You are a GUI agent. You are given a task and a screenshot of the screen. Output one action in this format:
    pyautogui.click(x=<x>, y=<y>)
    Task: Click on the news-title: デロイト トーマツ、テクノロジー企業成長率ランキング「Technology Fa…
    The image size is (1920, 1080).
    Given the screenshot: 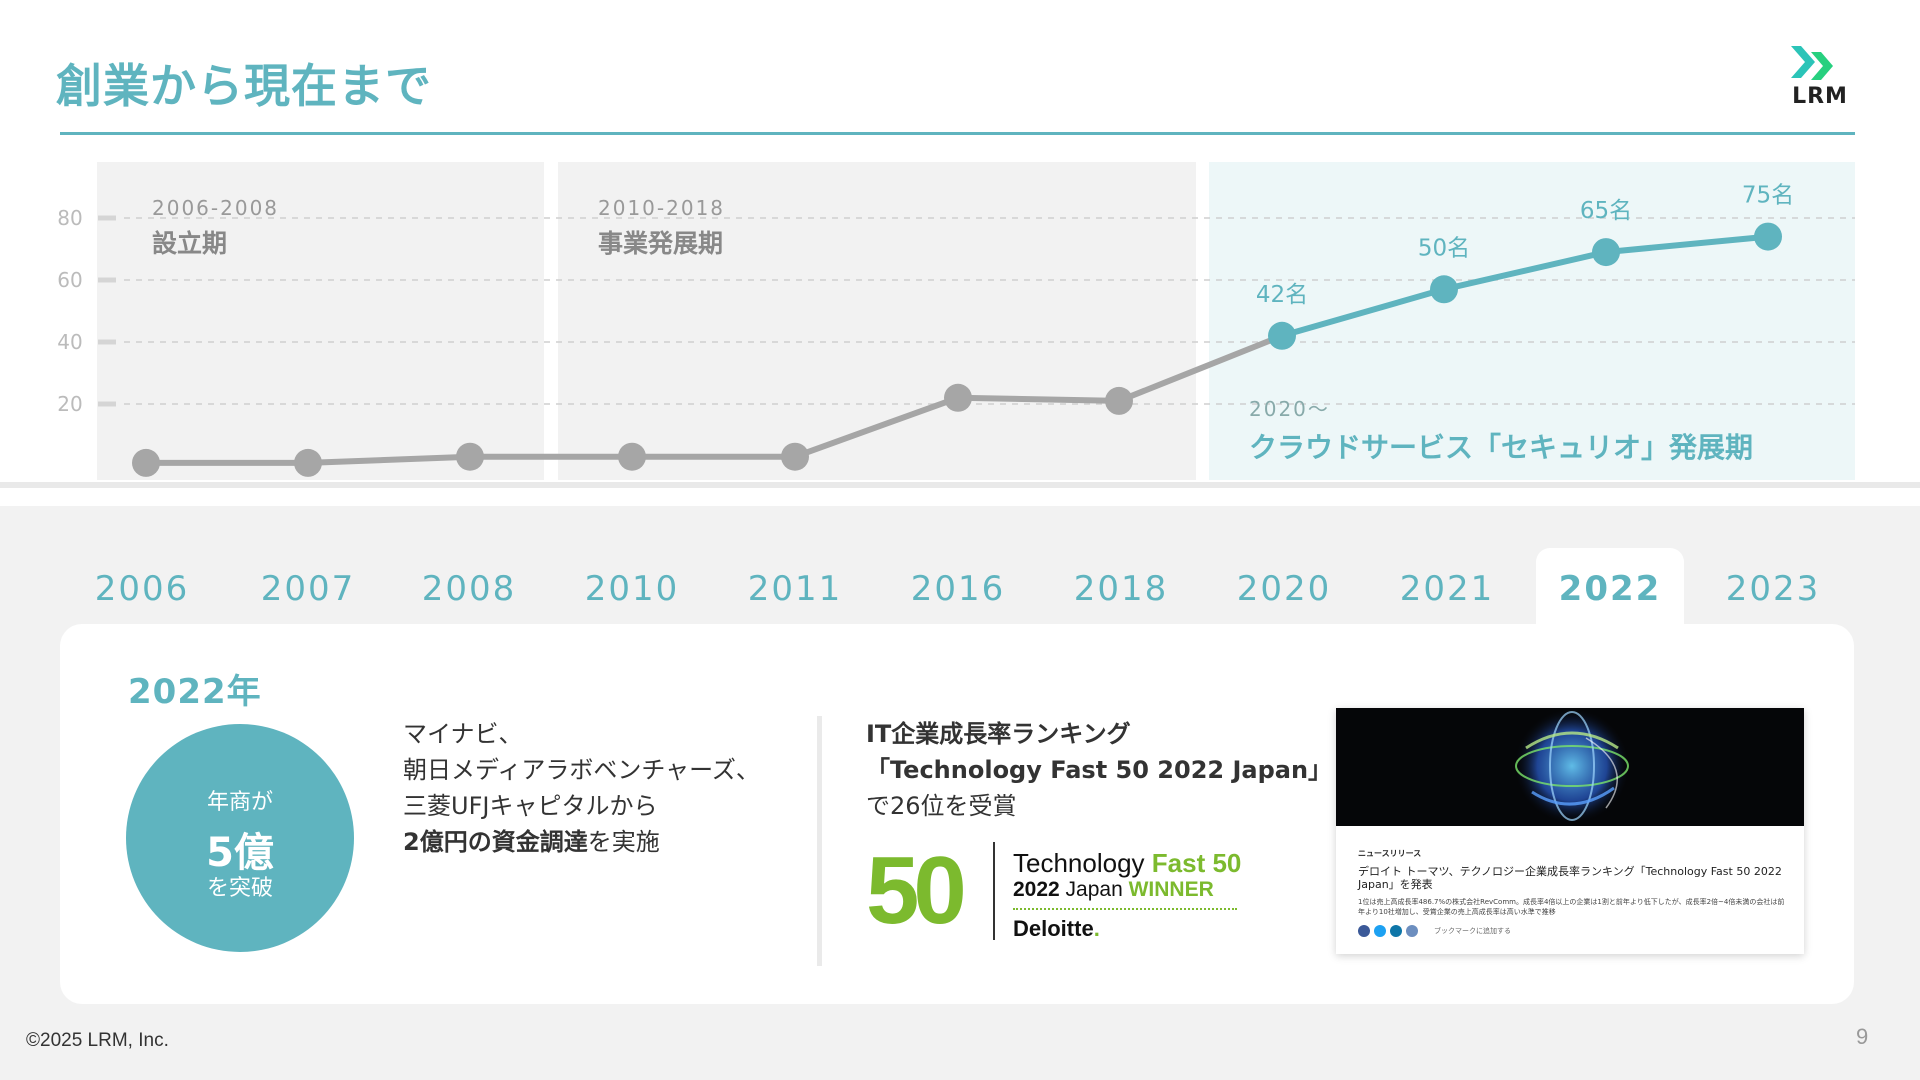 What is the action you would take?
    pyautogui.click(x=1570, y=878)
    